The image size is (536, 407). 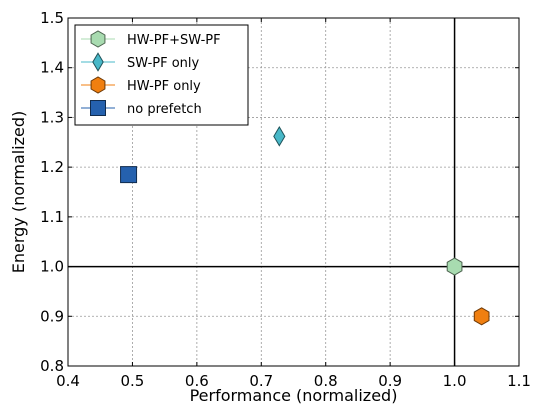 I want to click on x-tick-label: 0.5, so click(x=132, y=381).